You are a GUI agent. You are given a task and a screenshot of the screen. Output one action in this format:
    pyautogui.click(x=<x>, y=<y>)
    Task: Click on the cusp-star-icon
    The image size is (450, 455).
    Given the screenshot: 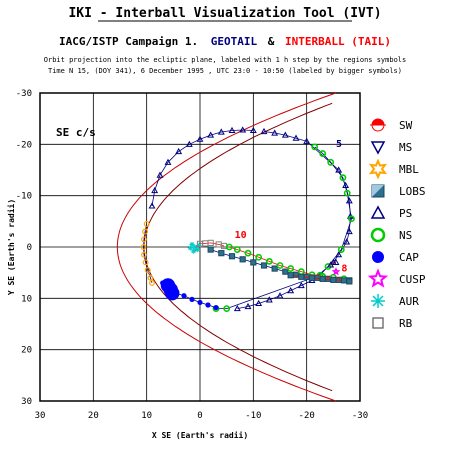 What is the action you would take?
    pyautogui.click(x=378, y=278)
    